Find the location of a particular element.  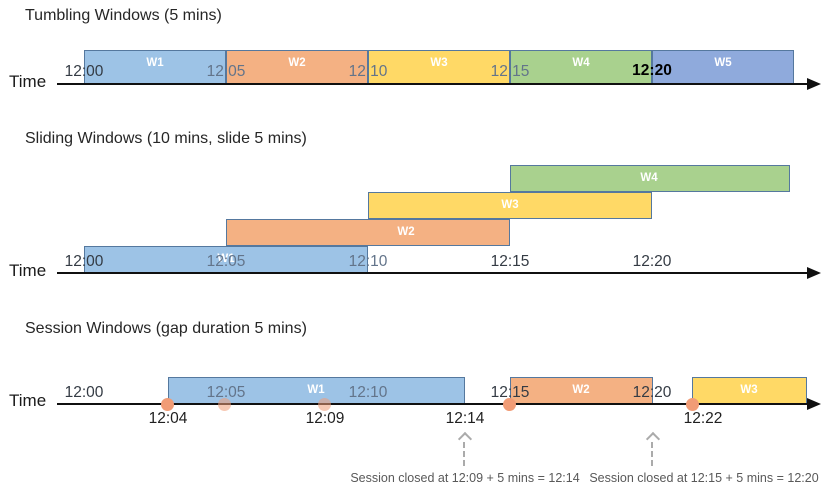

sliding-window-w2 is located at coordinates (368, 232).